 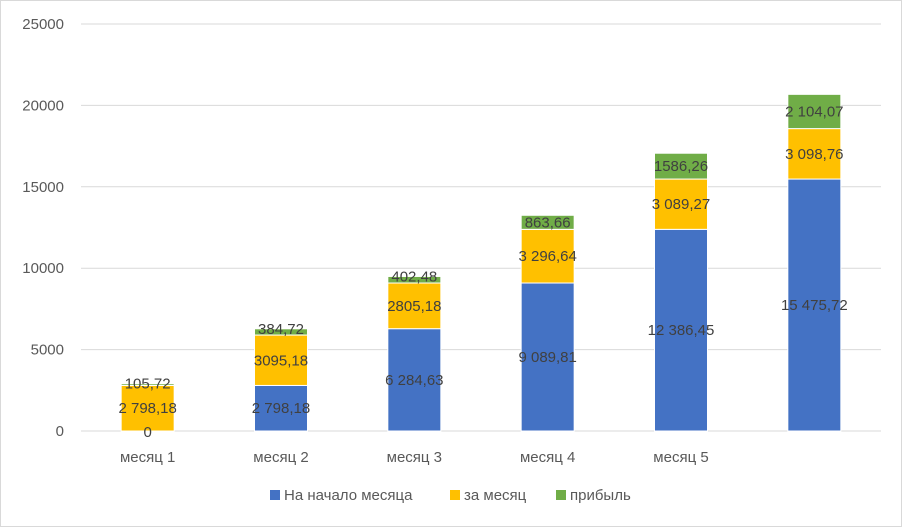 I want to click on y-tick-label: 5000, so click(x=47, y=350).